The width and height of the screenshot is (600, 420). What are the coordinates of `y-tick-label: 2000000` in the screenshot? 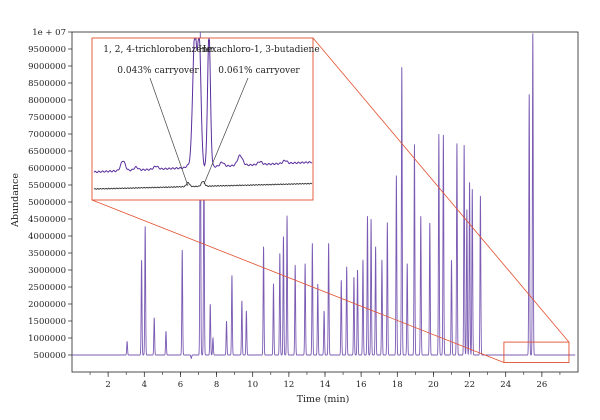 It's located at (47, 305).